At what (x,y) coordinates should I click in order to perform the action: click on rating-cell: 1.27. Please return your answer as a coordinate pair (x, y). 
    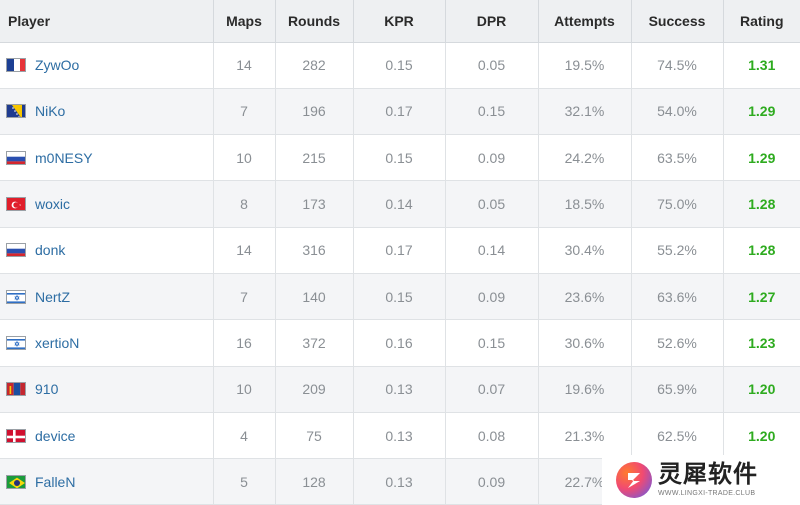
    Looking at the image, I should click on (761, 297).